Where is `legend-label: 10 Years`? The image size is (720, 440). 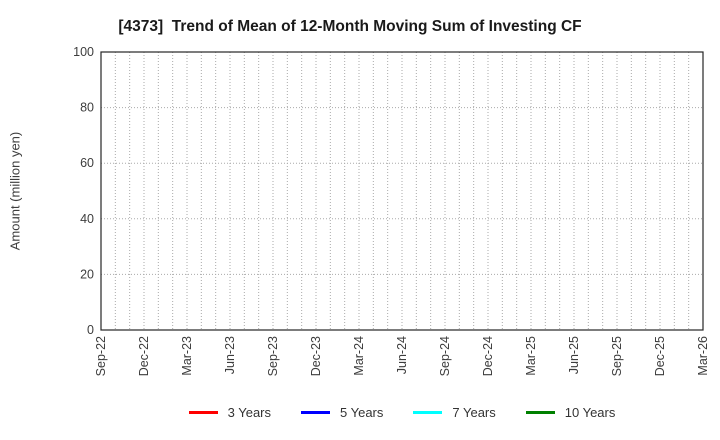 legend-label: 10 Years is located at coordinates (590, 412).